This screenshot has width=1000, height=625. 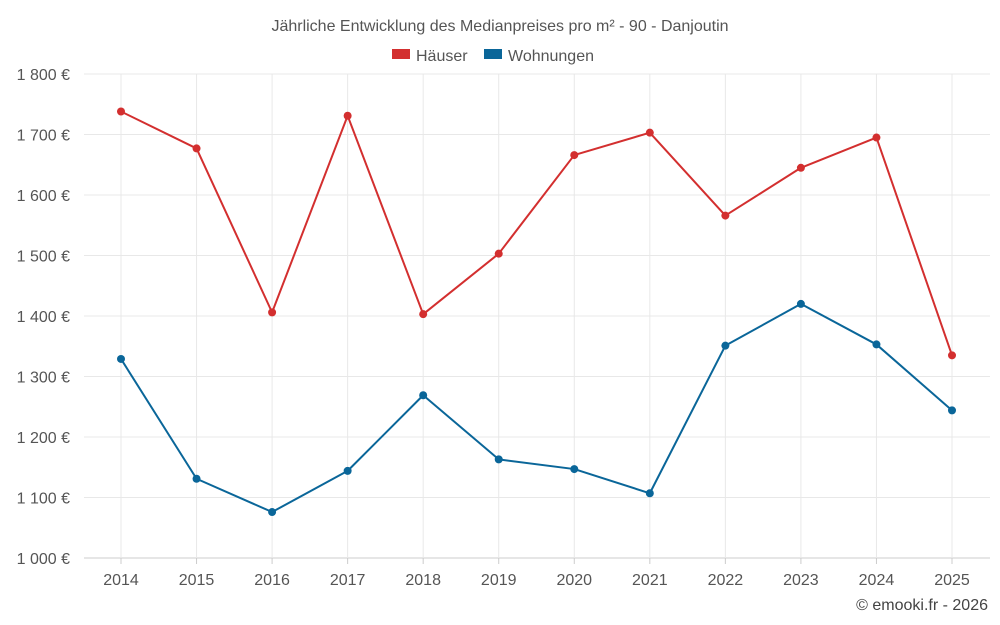 What do you see at coordinates (801, 580) in the screenshot?
I see `x-tick-label: 2023` at bounding box center [801, 580].